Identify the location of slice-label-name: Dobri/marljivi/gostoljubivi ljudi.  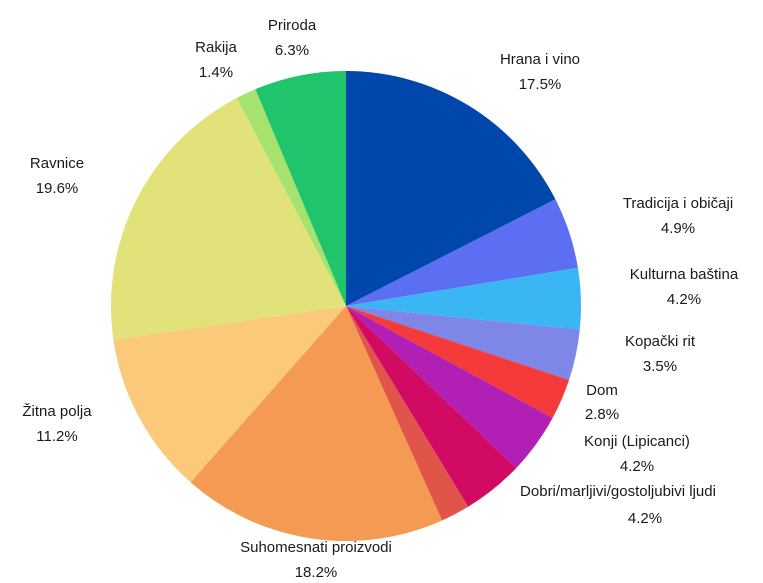
(618, 491).